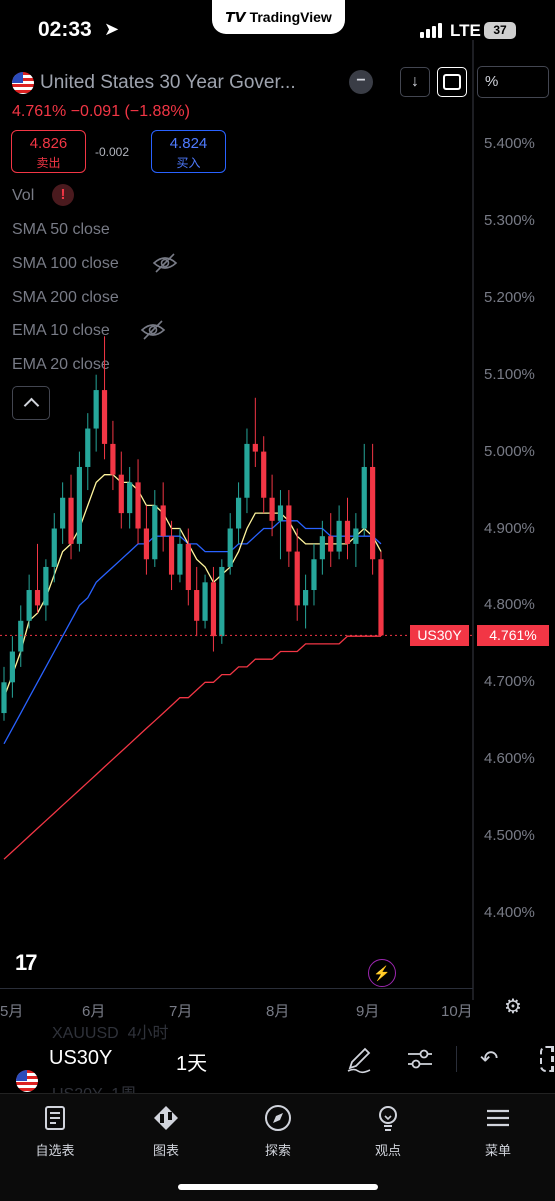  I want to click on location-arrow-icon: ➤, so click(112, 29).